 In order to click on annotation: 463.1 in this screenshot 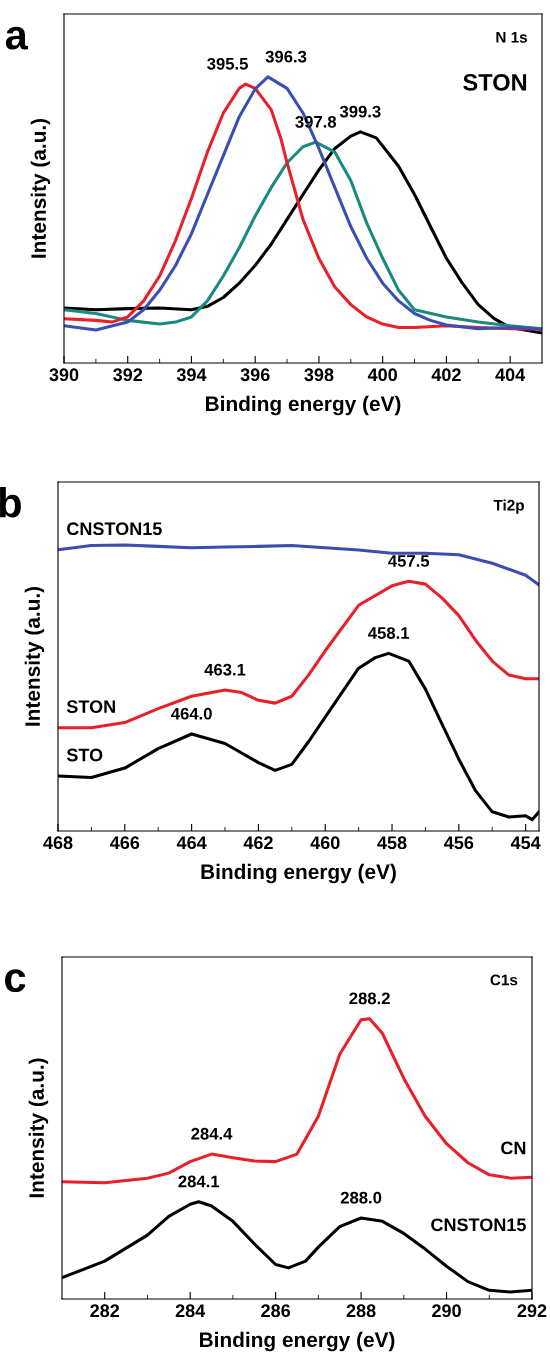, I will do `click(225, 669)`.